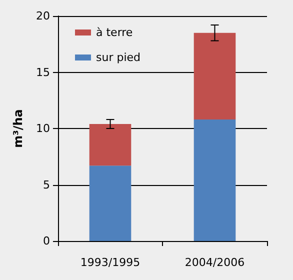  What do you see at coordinates (43, 72) in the screenshot?
I see `y-tick-label: 15` at bounding box center [43, 72].